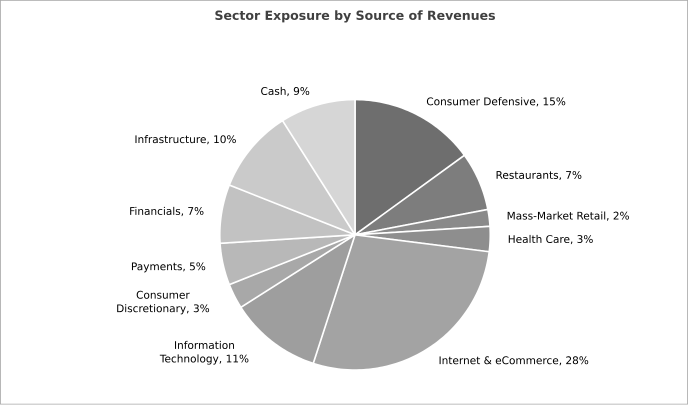  Describe the element at coordinates (514, 361) in the screenshot. I see `slice-label: Internet & eCommerce, 28%` at that location.